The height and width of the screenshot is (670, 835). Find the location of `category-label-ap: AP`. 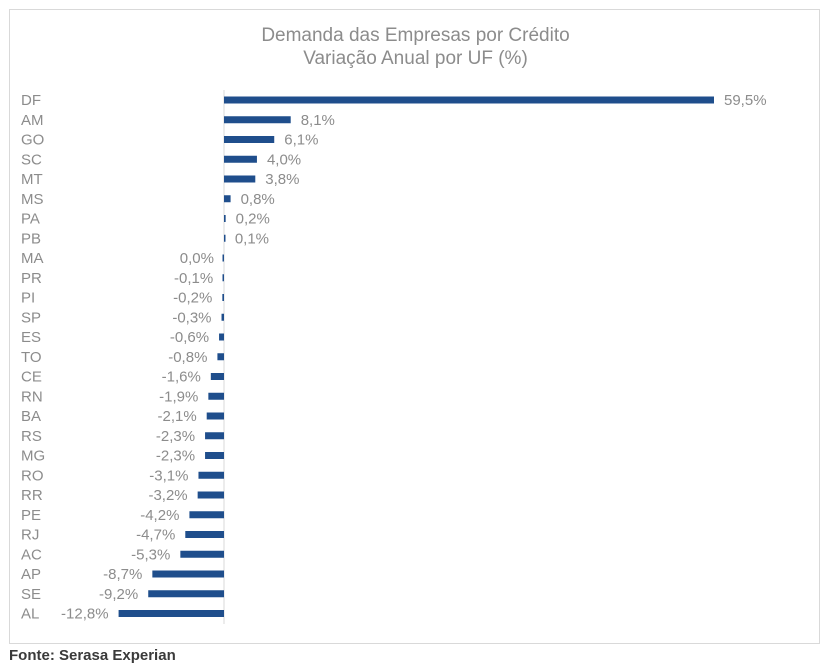

category-label-ap: AP is located at coordinates (31, 574).